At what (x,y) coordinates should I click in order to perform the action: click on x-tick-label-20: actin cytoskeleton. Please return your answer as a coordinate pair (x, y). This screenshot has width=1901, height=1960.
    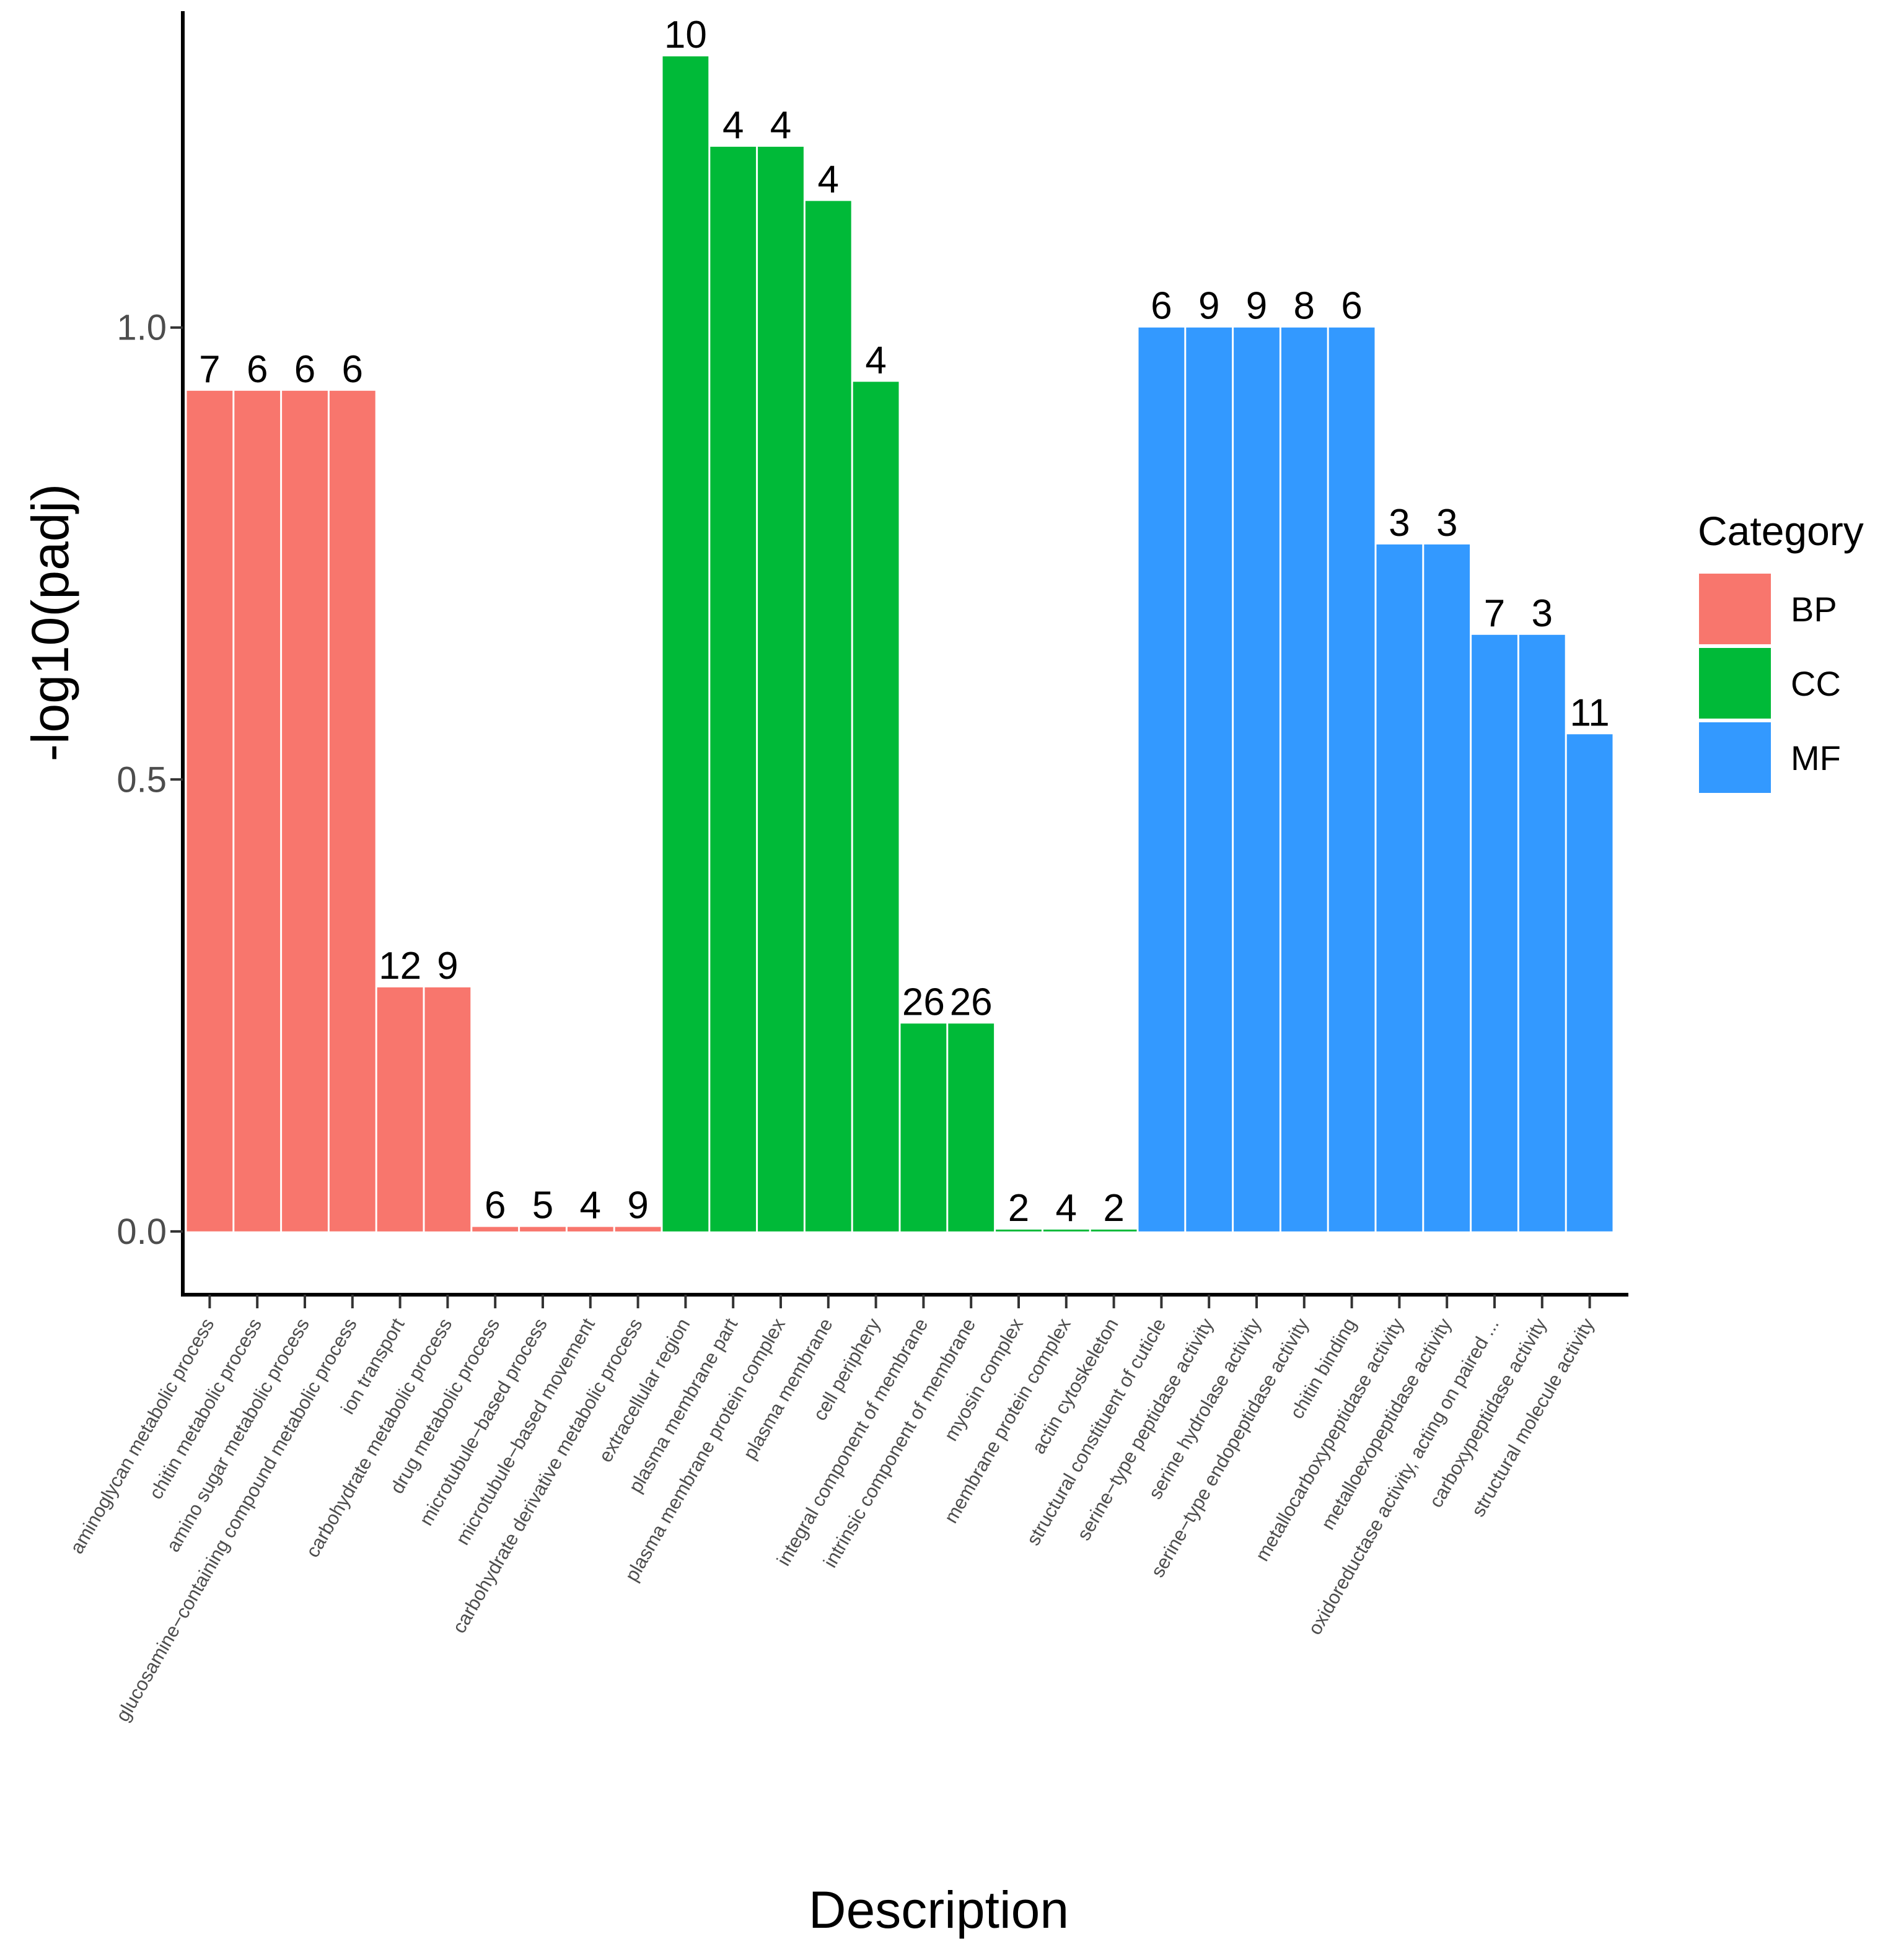
    Looking at the image, I should click on (1075, 1386).